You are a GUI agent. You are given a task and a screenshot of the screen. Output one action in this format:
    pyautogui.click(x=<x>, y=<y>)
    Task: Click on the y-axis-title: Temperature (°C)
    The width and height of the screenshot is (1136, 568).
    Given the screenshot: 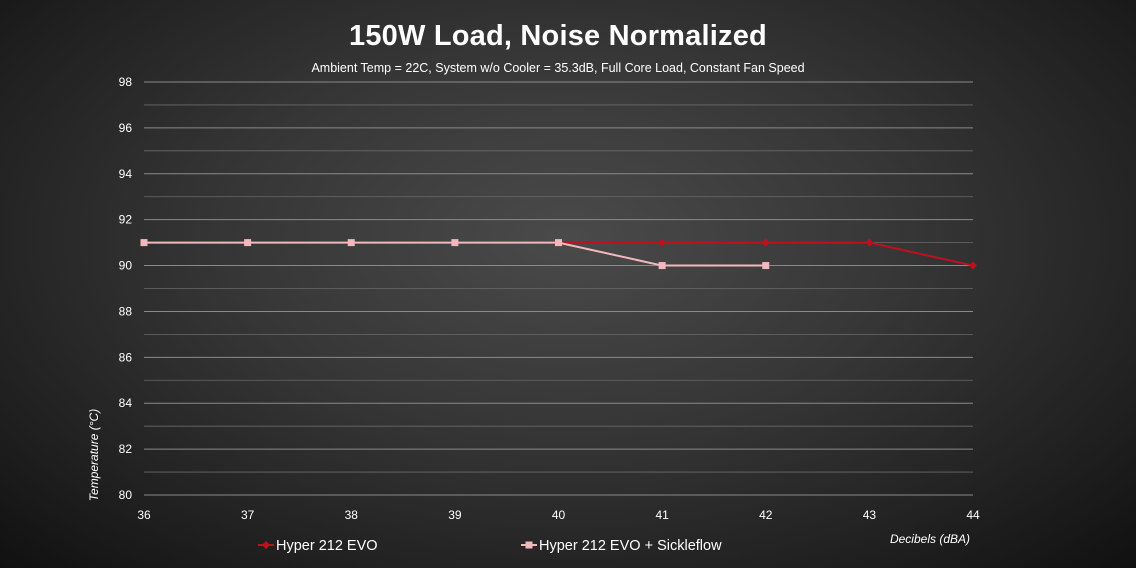 What is the action you would take?
    pyautogui.click(x=94, y=455)
    